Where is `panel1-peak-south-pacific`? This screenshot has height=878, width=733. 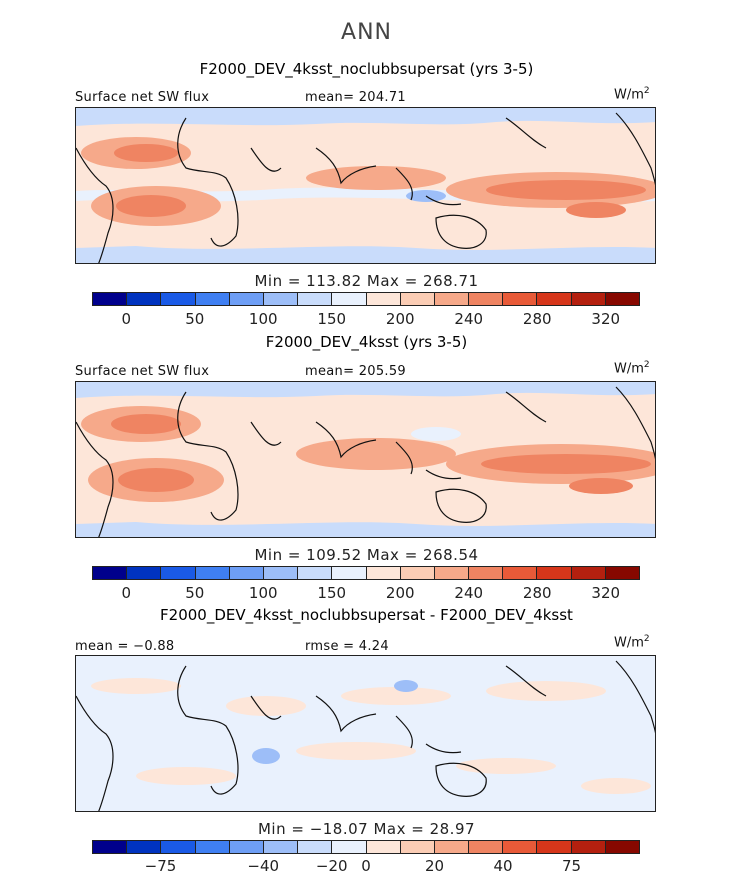 panel1-peak-south-pacific is located at coordinates (596, 210).